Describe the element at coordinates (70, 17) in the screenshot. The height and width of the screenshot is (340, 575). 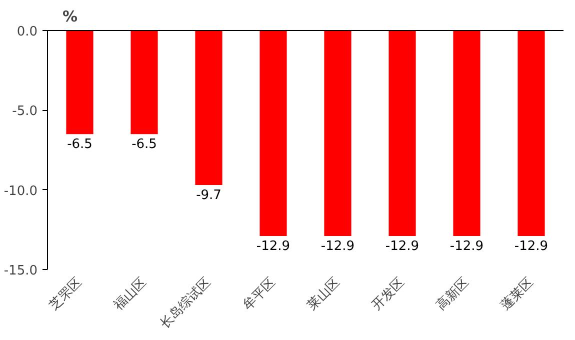
I see `y-axis-title: %` at that location.